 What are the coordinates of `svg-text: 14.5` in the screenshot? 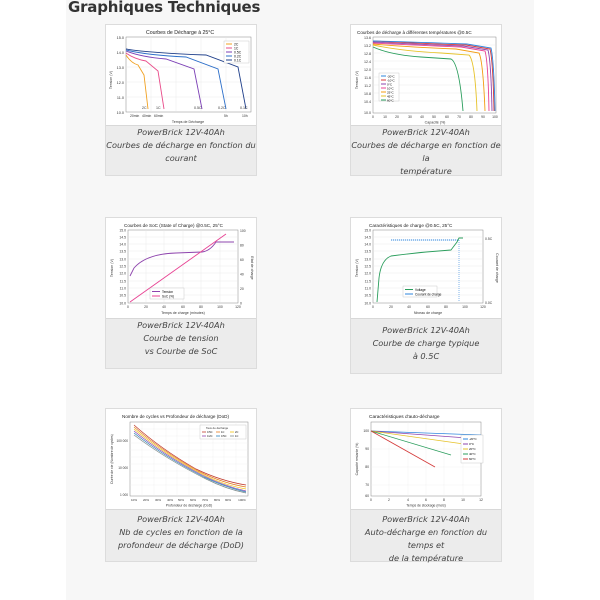 It's located at (367, 238).